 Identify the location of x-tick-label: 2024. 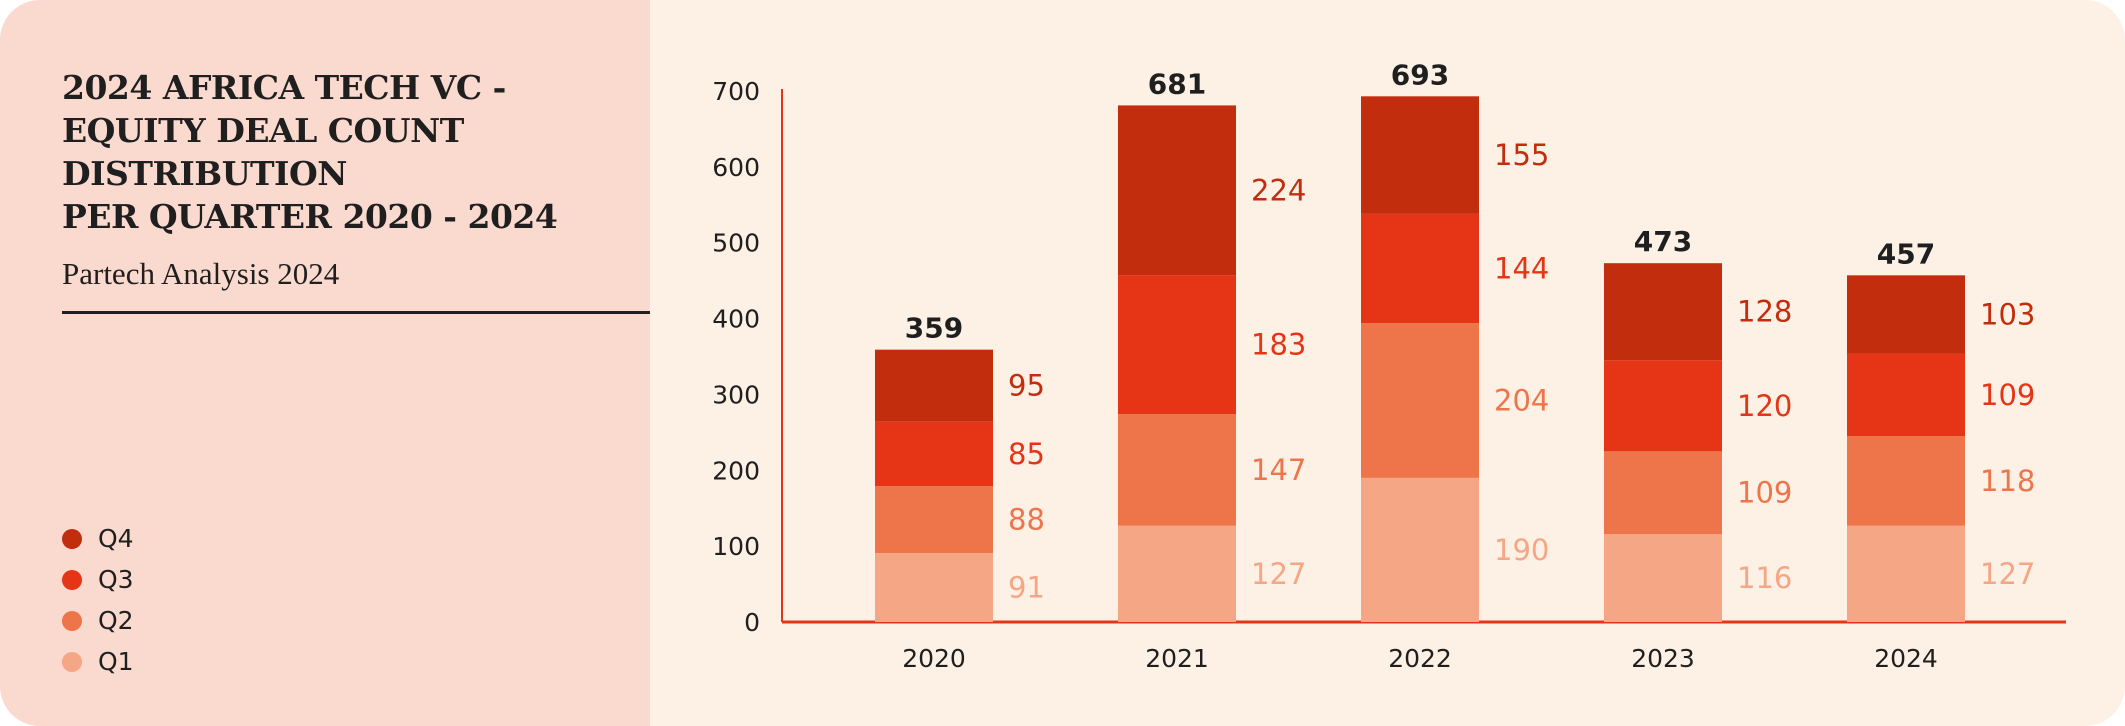
(1906, 658).